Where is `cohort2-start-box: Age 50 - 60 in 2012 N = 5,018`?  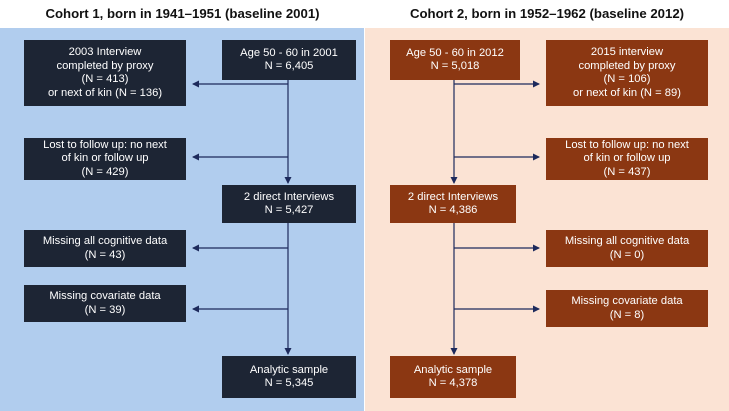 cohort2-start-box: Age 50 - 60 in 2012 N = 5,018 is located at coordinates (455, 60).